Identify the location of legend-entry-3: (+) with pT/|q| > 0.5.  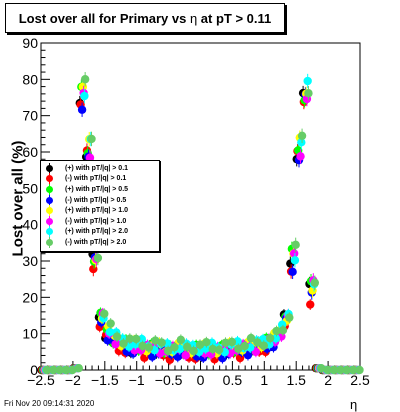
(100, 189).